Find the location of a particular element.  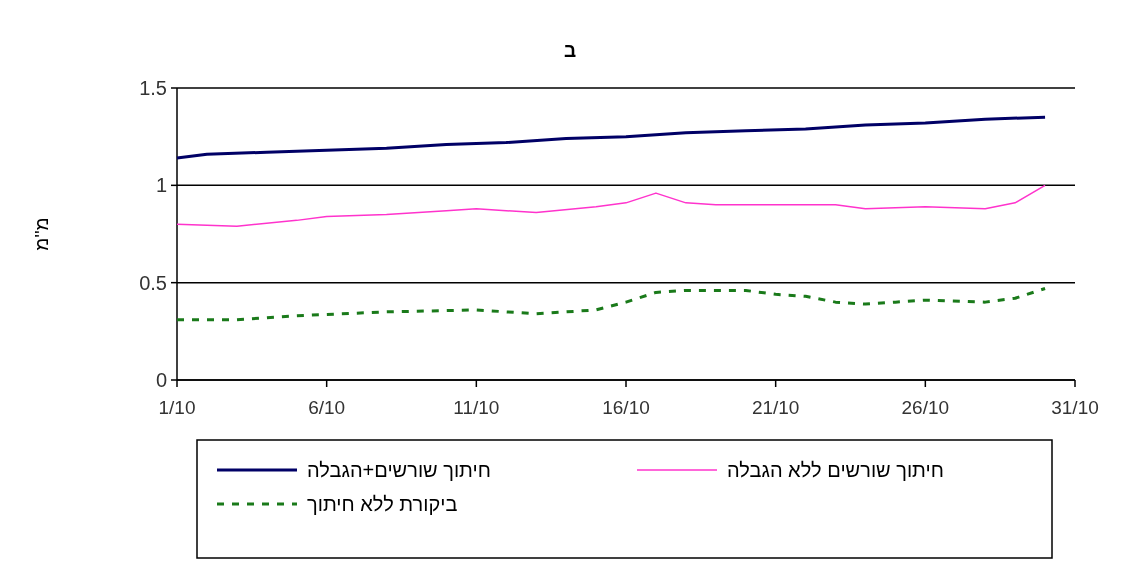

x-tick-label: 31/10 is located at coordinates (1075, 407).